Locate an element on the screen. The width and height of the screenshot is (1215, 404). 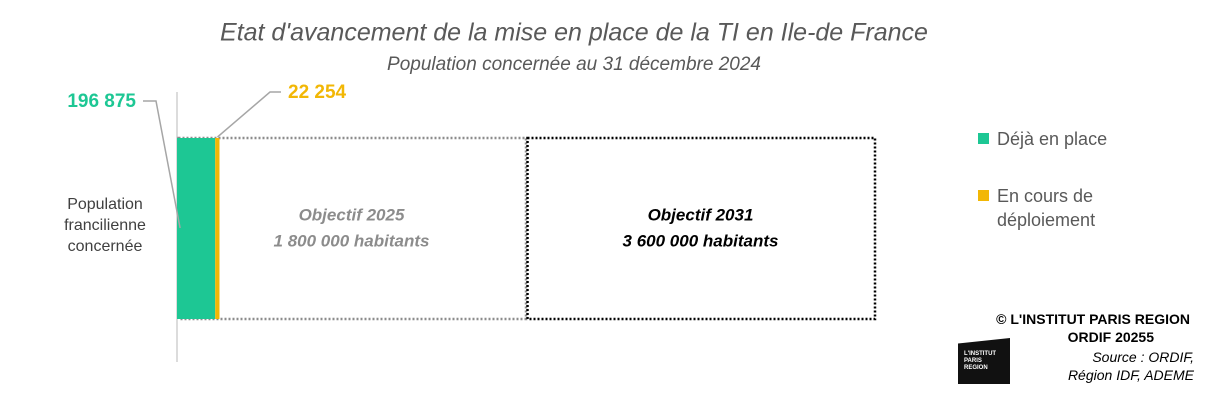
value-label: 196 875 is located at coordinates (101, 101).